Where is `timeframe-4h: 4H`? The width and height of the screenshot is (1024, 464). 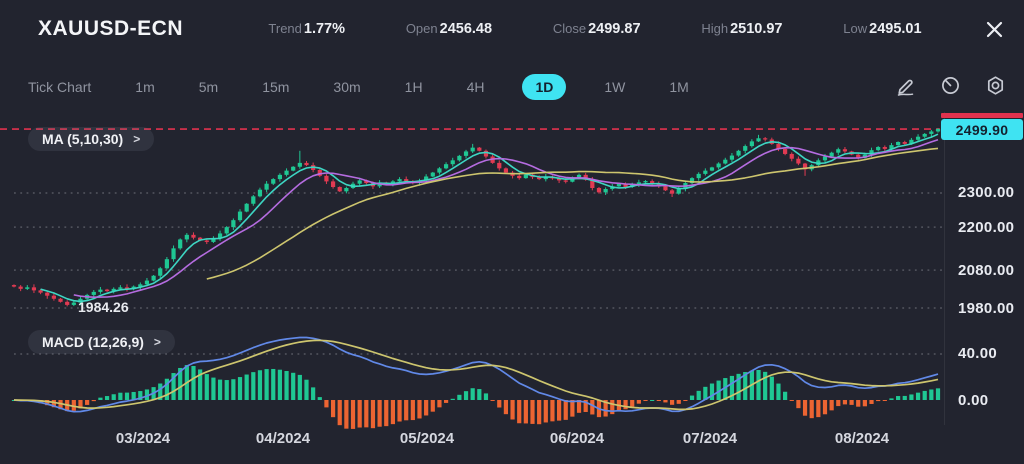
timeframe-4h: 4H is located at coordinates (475, 87).